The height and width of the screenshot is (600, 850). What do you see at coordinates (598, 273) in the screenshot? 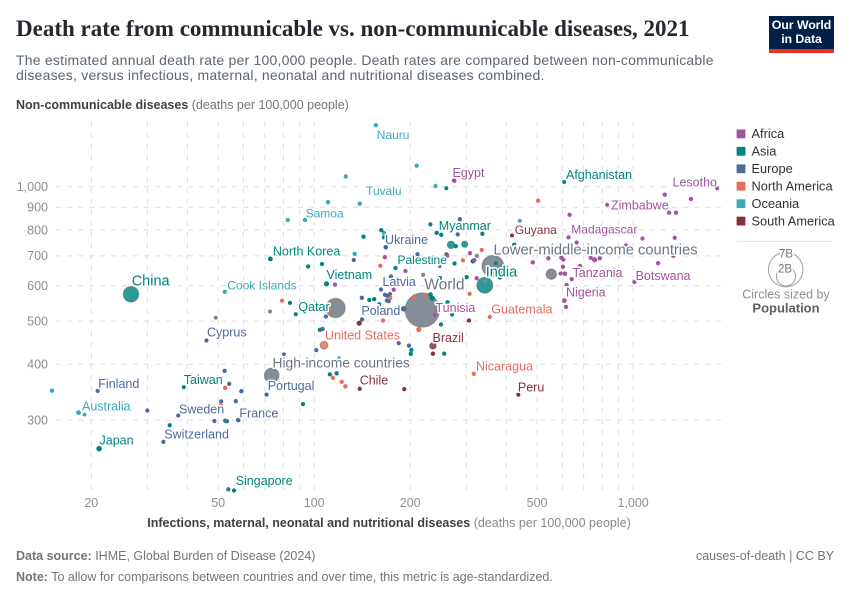
I see `svg-text: Tanzania` at bounding box center [598, 273].